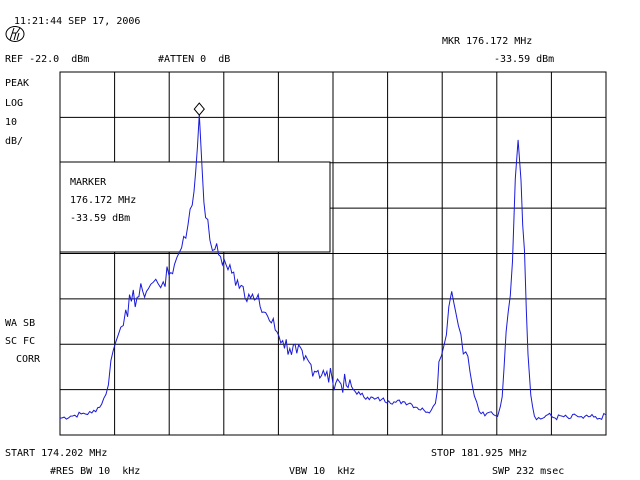 The width and height of the screenshot is (640, 480). Describe the element at coordinates (103, 200) in the screenshot. I see `marker-box-frequency: 176.172 MHz` at that location.